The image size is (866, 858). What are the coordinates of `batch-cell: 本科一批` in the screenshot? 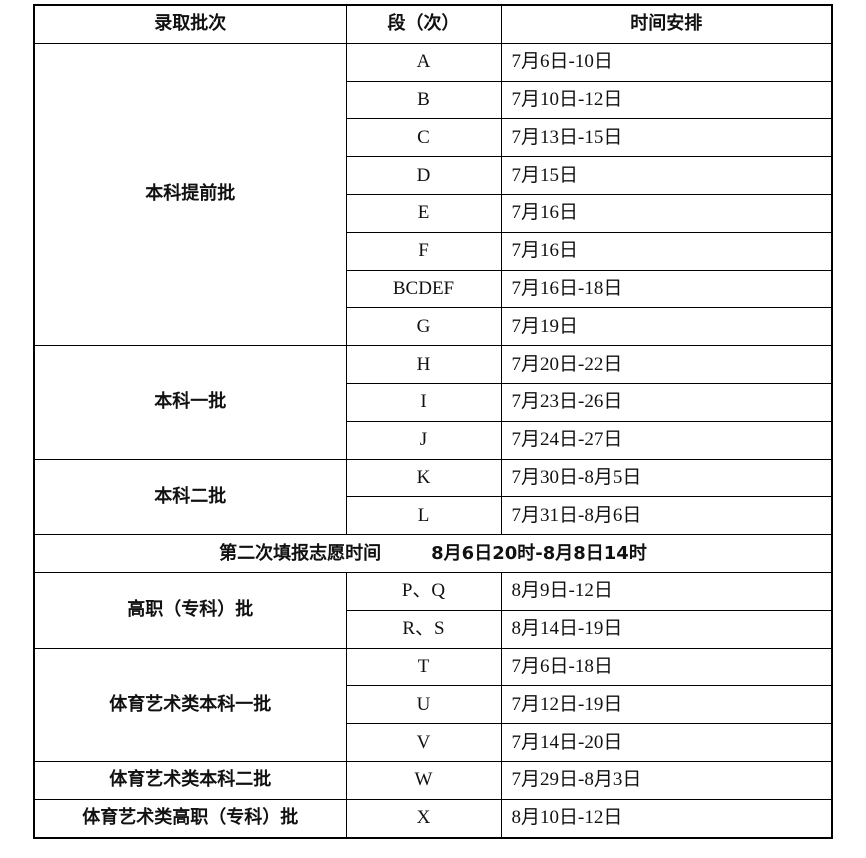 It's located at (190, 402).